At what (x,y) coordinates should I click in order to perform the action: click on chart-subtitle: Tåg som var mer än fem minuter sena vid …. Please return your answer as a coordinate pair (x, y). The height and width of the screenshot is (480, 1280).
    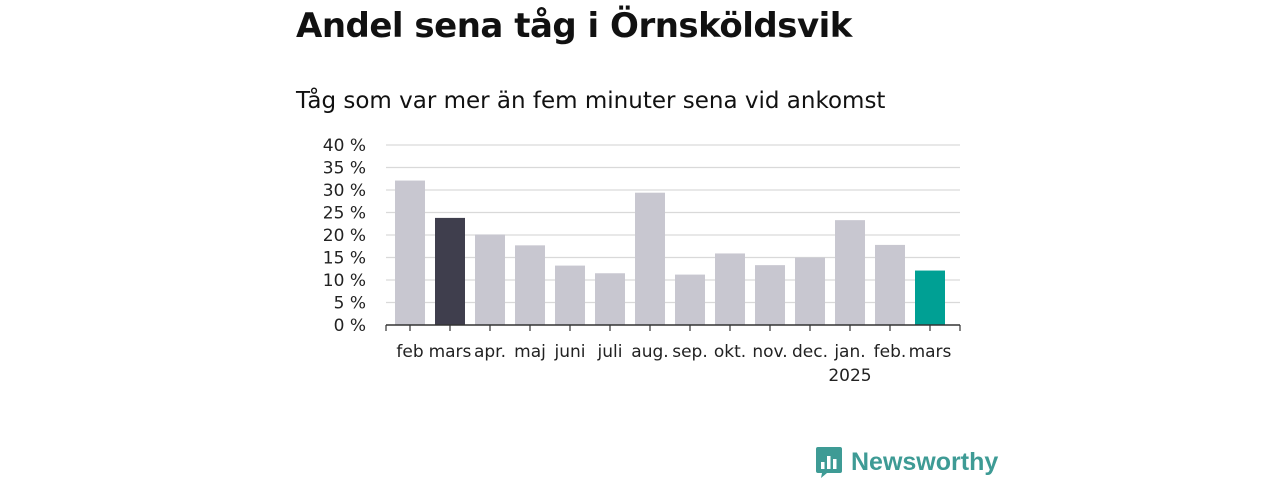
    Looking at the image, I should click on (591, 101).